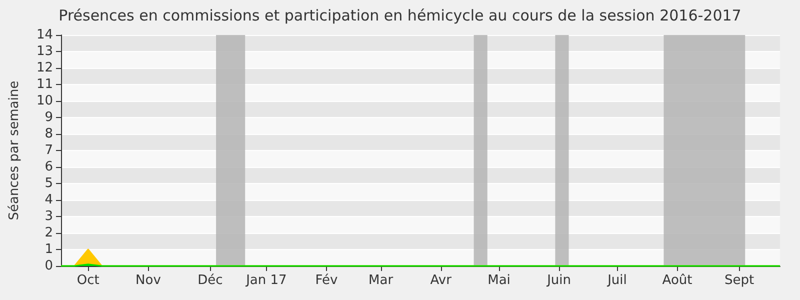  Describe the element at coordinates (48, 167) in the screenshot. I see `y-tick-label: 6` at that location.